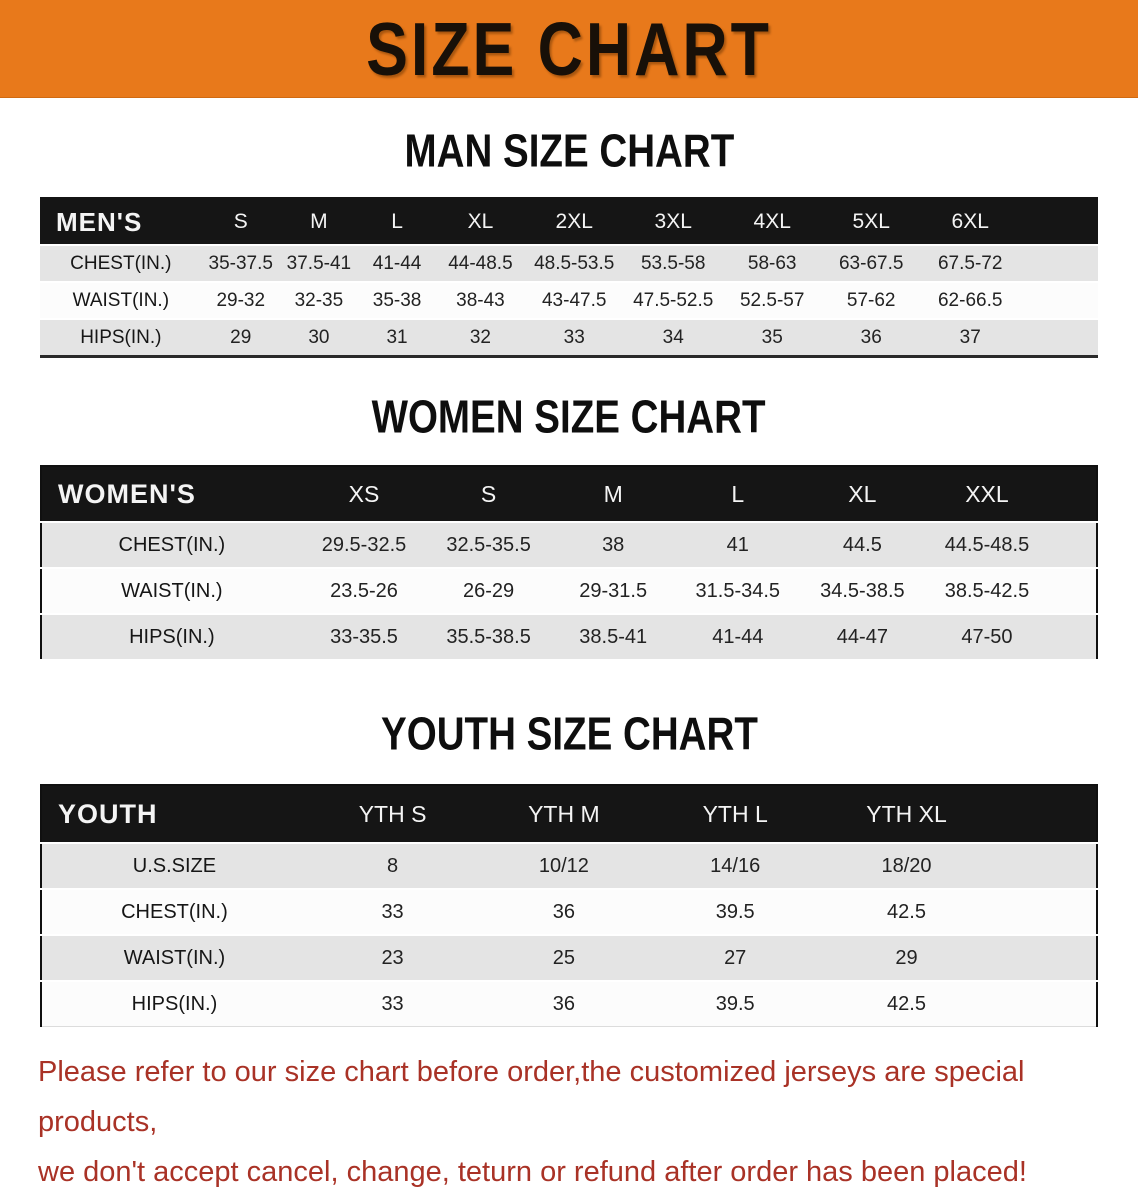 This screenshot has height=1197, width=1138. I want to click on measurement-value: 47-50, so click(987, 636).